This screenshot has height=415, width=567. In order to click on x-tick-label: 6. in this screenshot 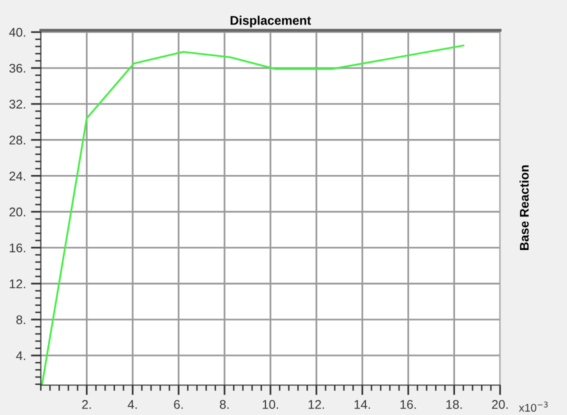, I will do `click(178, 404)`.